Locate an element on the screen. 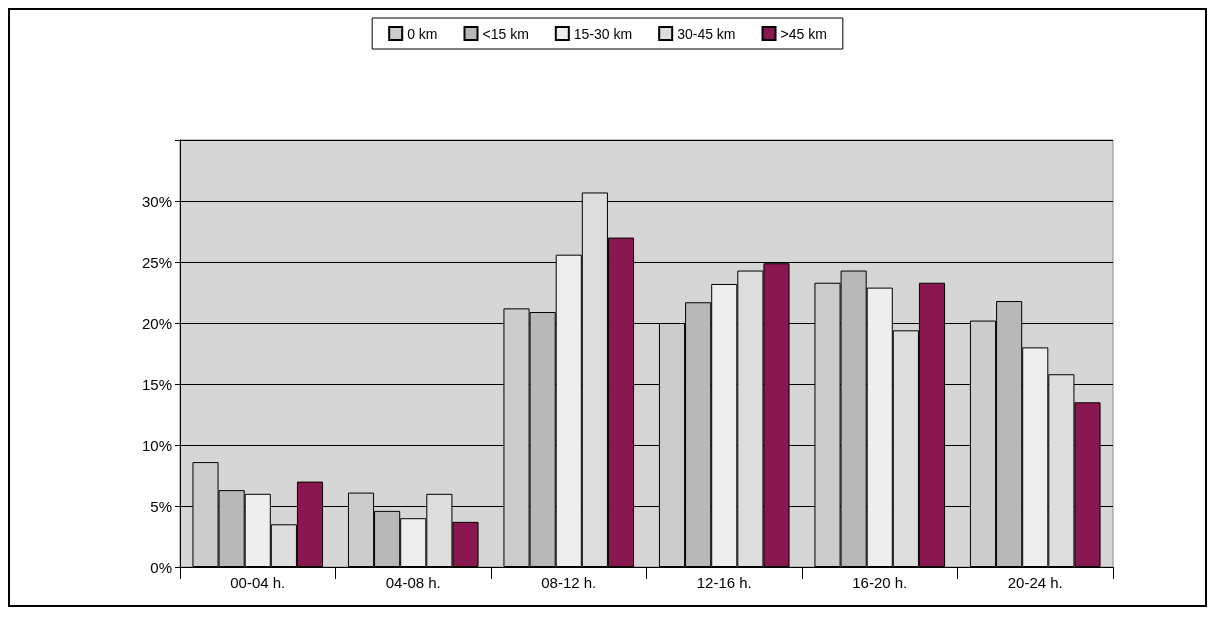 The width and height of the screenshot is (1219, 623). y-tick-label: 30% is located at coordinates (156, 201).